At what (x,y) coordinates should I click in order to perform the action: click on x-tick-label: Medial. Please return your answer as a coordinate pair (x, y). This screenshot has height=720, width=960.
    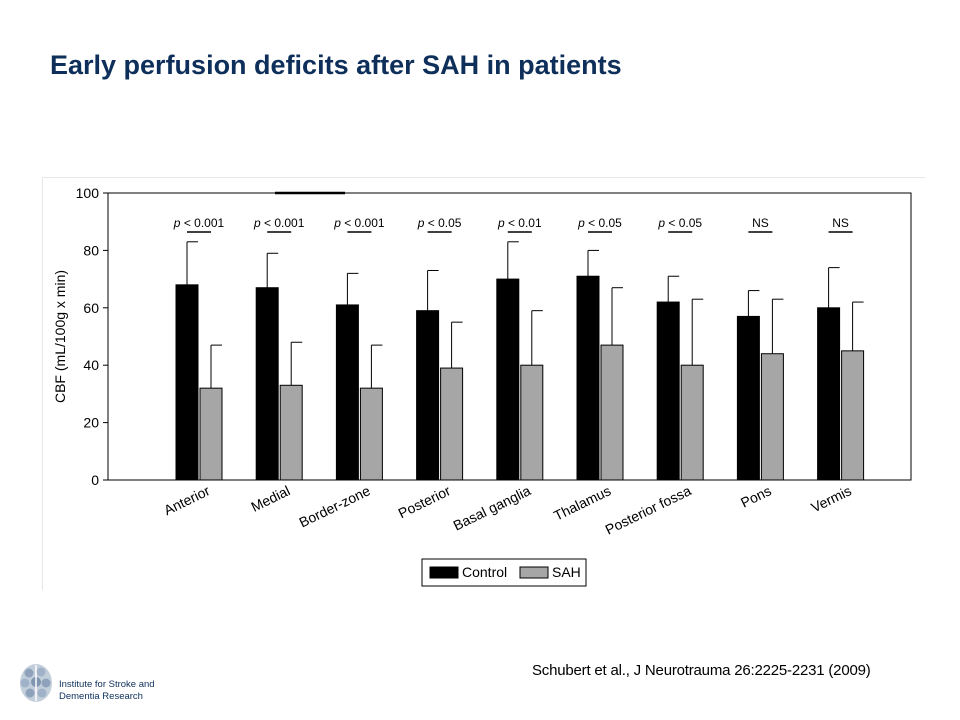
    Looking at the image, I should click on (270, 498).